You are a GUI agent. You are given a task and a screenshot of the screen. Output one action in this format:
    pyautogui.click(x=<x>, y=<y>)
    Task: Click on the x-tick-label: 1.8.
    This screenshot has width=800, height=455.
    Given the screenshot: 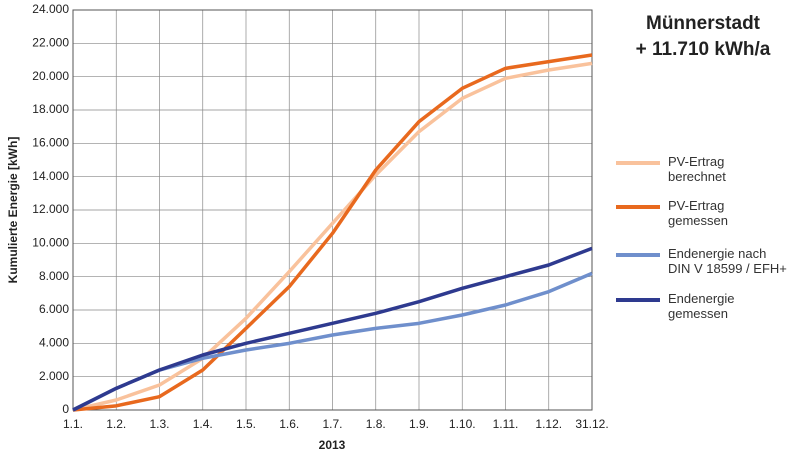 What is the action you would take?
    pyautogui.click(x=376, y=424)
    